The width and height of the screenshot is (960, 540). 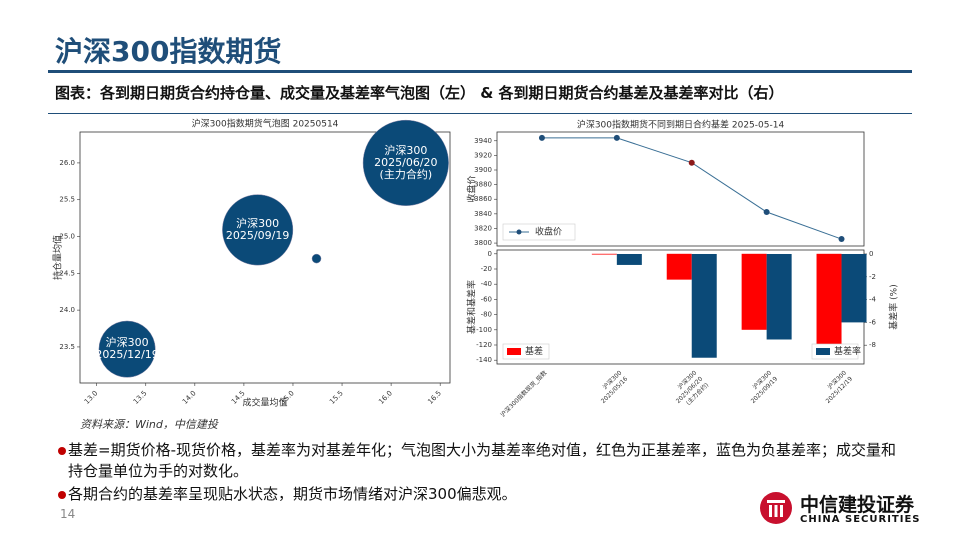 What do you see at coordinates (872, 277) in the screenshot?
I see `y-tick-label: -2` at bounding box center [872, 277].